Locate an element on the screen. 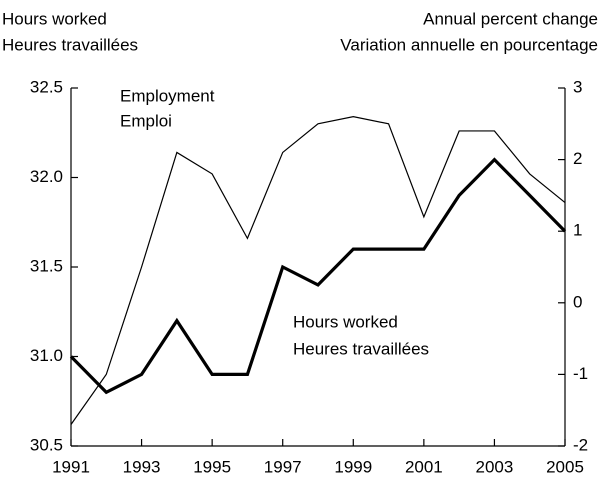 Image resolution: width=602 pixels, height=489 pixels. x-tick-label: 1991 is located at coordinates (71, 466).